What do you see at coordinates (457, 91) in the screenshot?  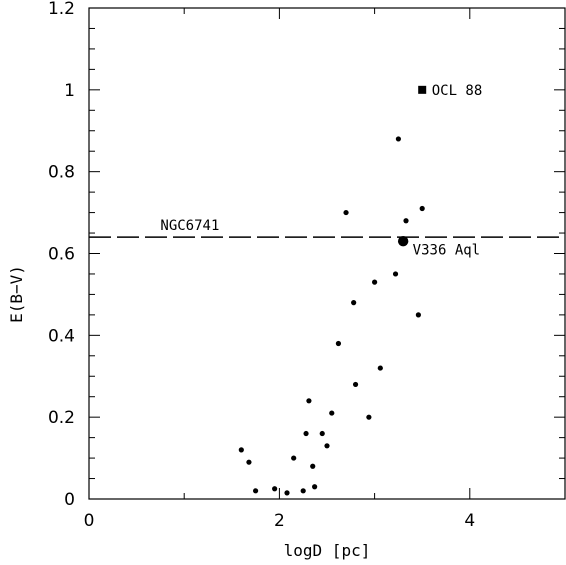 I see `annotation-ocl-88: OCL 88` at bounding box center [457, 91].